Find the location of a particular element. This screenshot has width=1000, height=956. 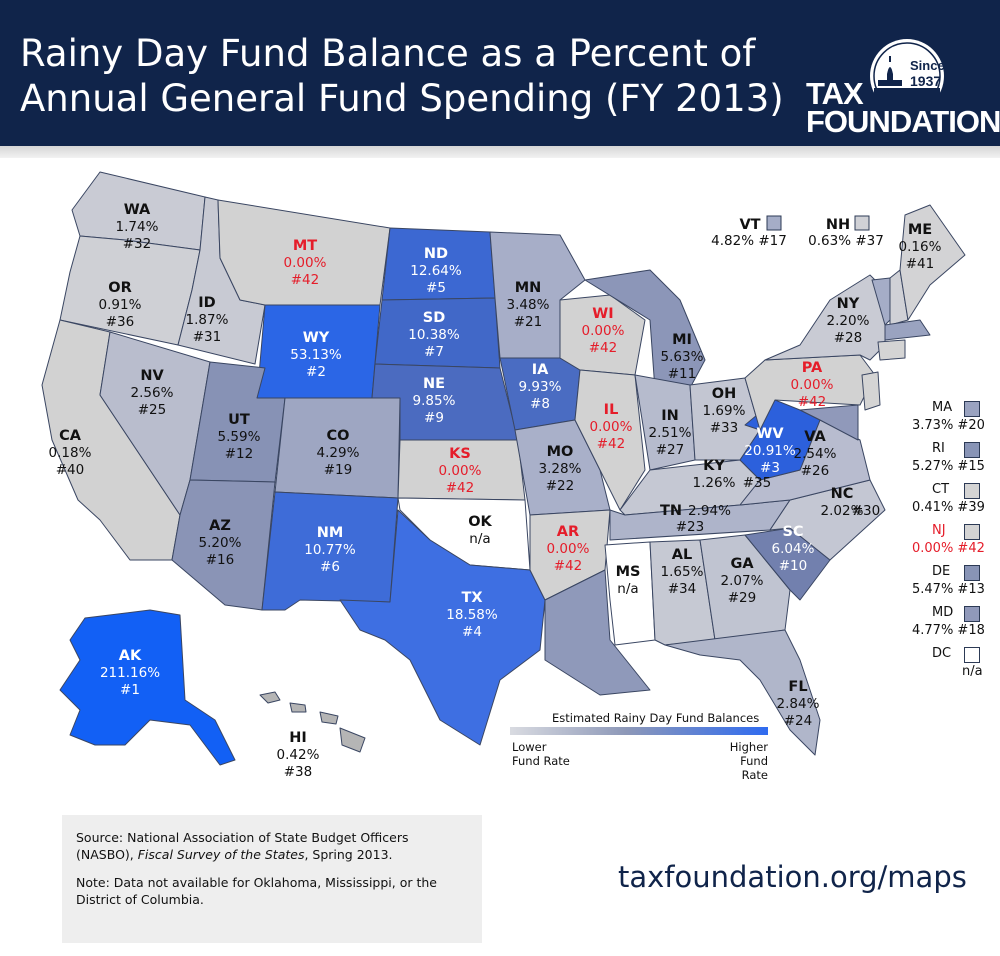

sidebar-swatch-MD is located at coordinates (972, 614).